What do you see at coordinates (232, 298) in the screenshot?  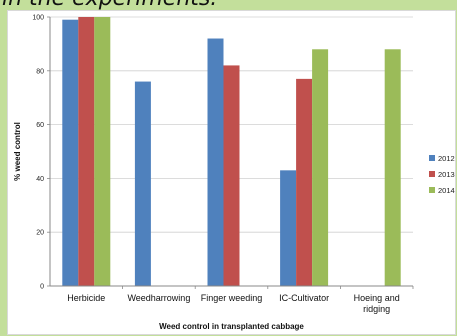 I see `category-label: Finger weeding` at bounding box center [232, 298].